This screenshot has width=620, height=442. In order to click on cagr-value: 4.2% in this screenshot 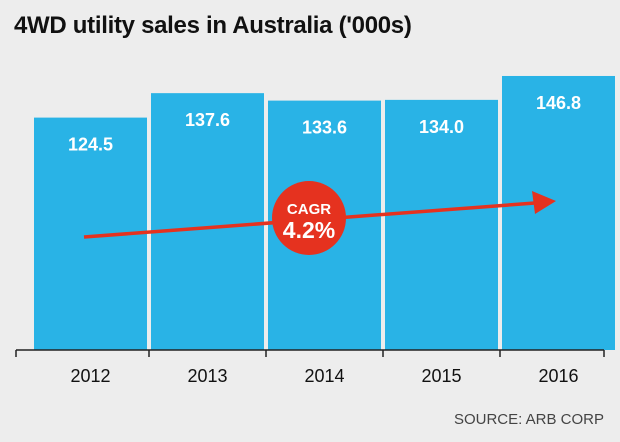, I will do `click(309, 230)`.